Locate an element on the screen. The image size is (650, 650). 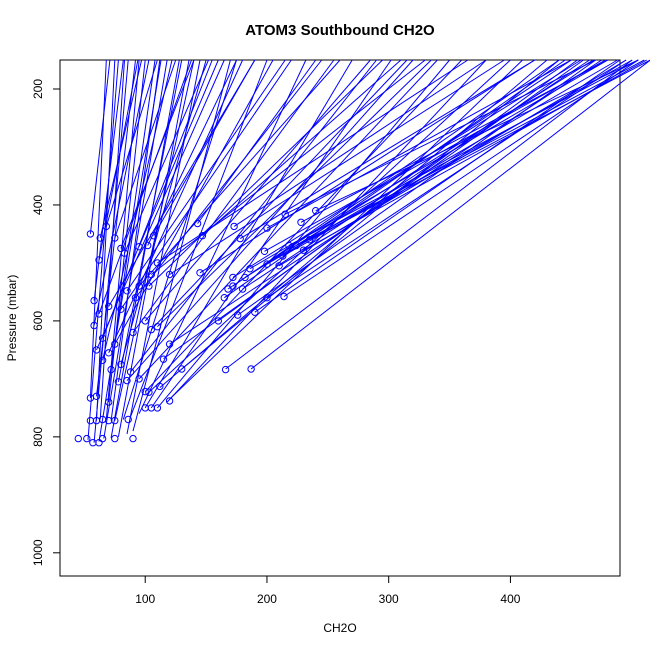
x-axis-label: CH2O is located at coordinates (339, 628).